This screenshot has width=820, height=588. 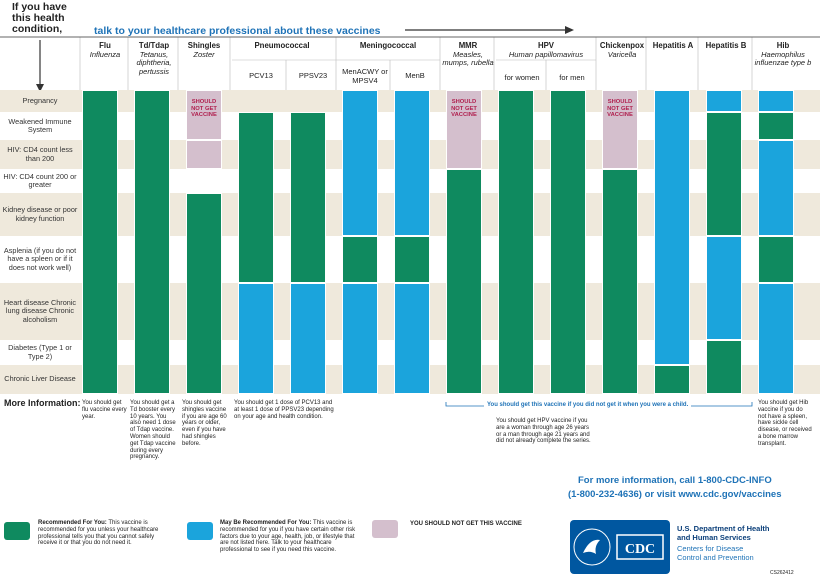 What do you see at coordinates (200, 531) in the screenshot?
I see `legend-may-swatch` at bounding box center [200, 531].